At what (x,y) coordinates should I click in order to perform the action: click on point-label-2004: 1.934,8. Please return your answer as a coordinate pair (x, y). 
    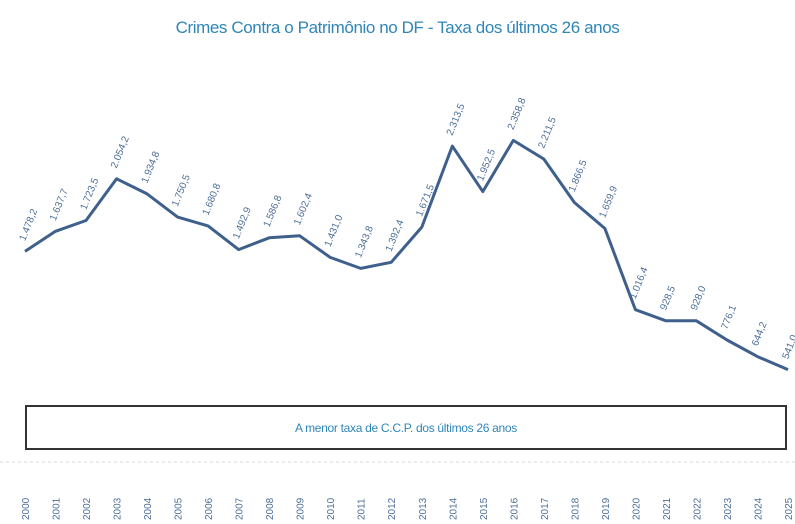
    Looking at the image, I should click on (151, 167).